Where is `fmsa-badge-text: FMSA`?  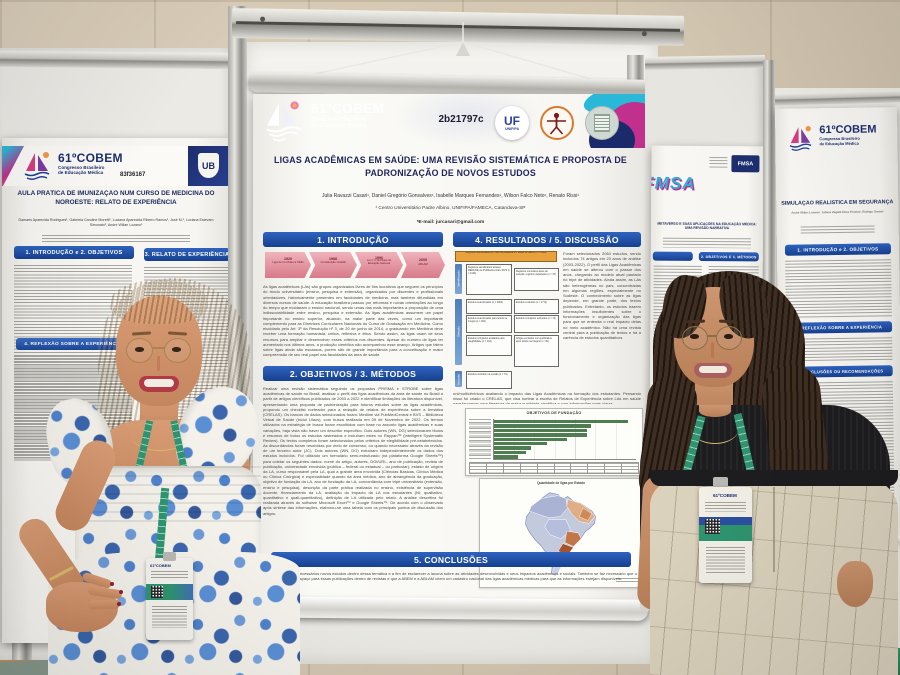
fmsa-badge-text: FMSA is located at coordinates (745, 163).